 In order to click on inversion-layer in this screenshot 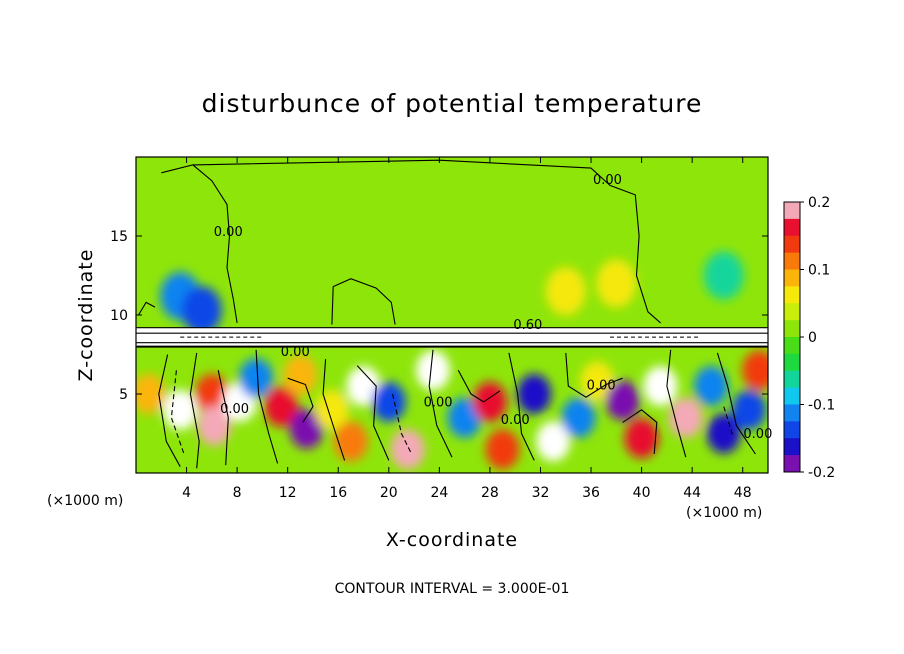, I will do `click(452, 337)`.